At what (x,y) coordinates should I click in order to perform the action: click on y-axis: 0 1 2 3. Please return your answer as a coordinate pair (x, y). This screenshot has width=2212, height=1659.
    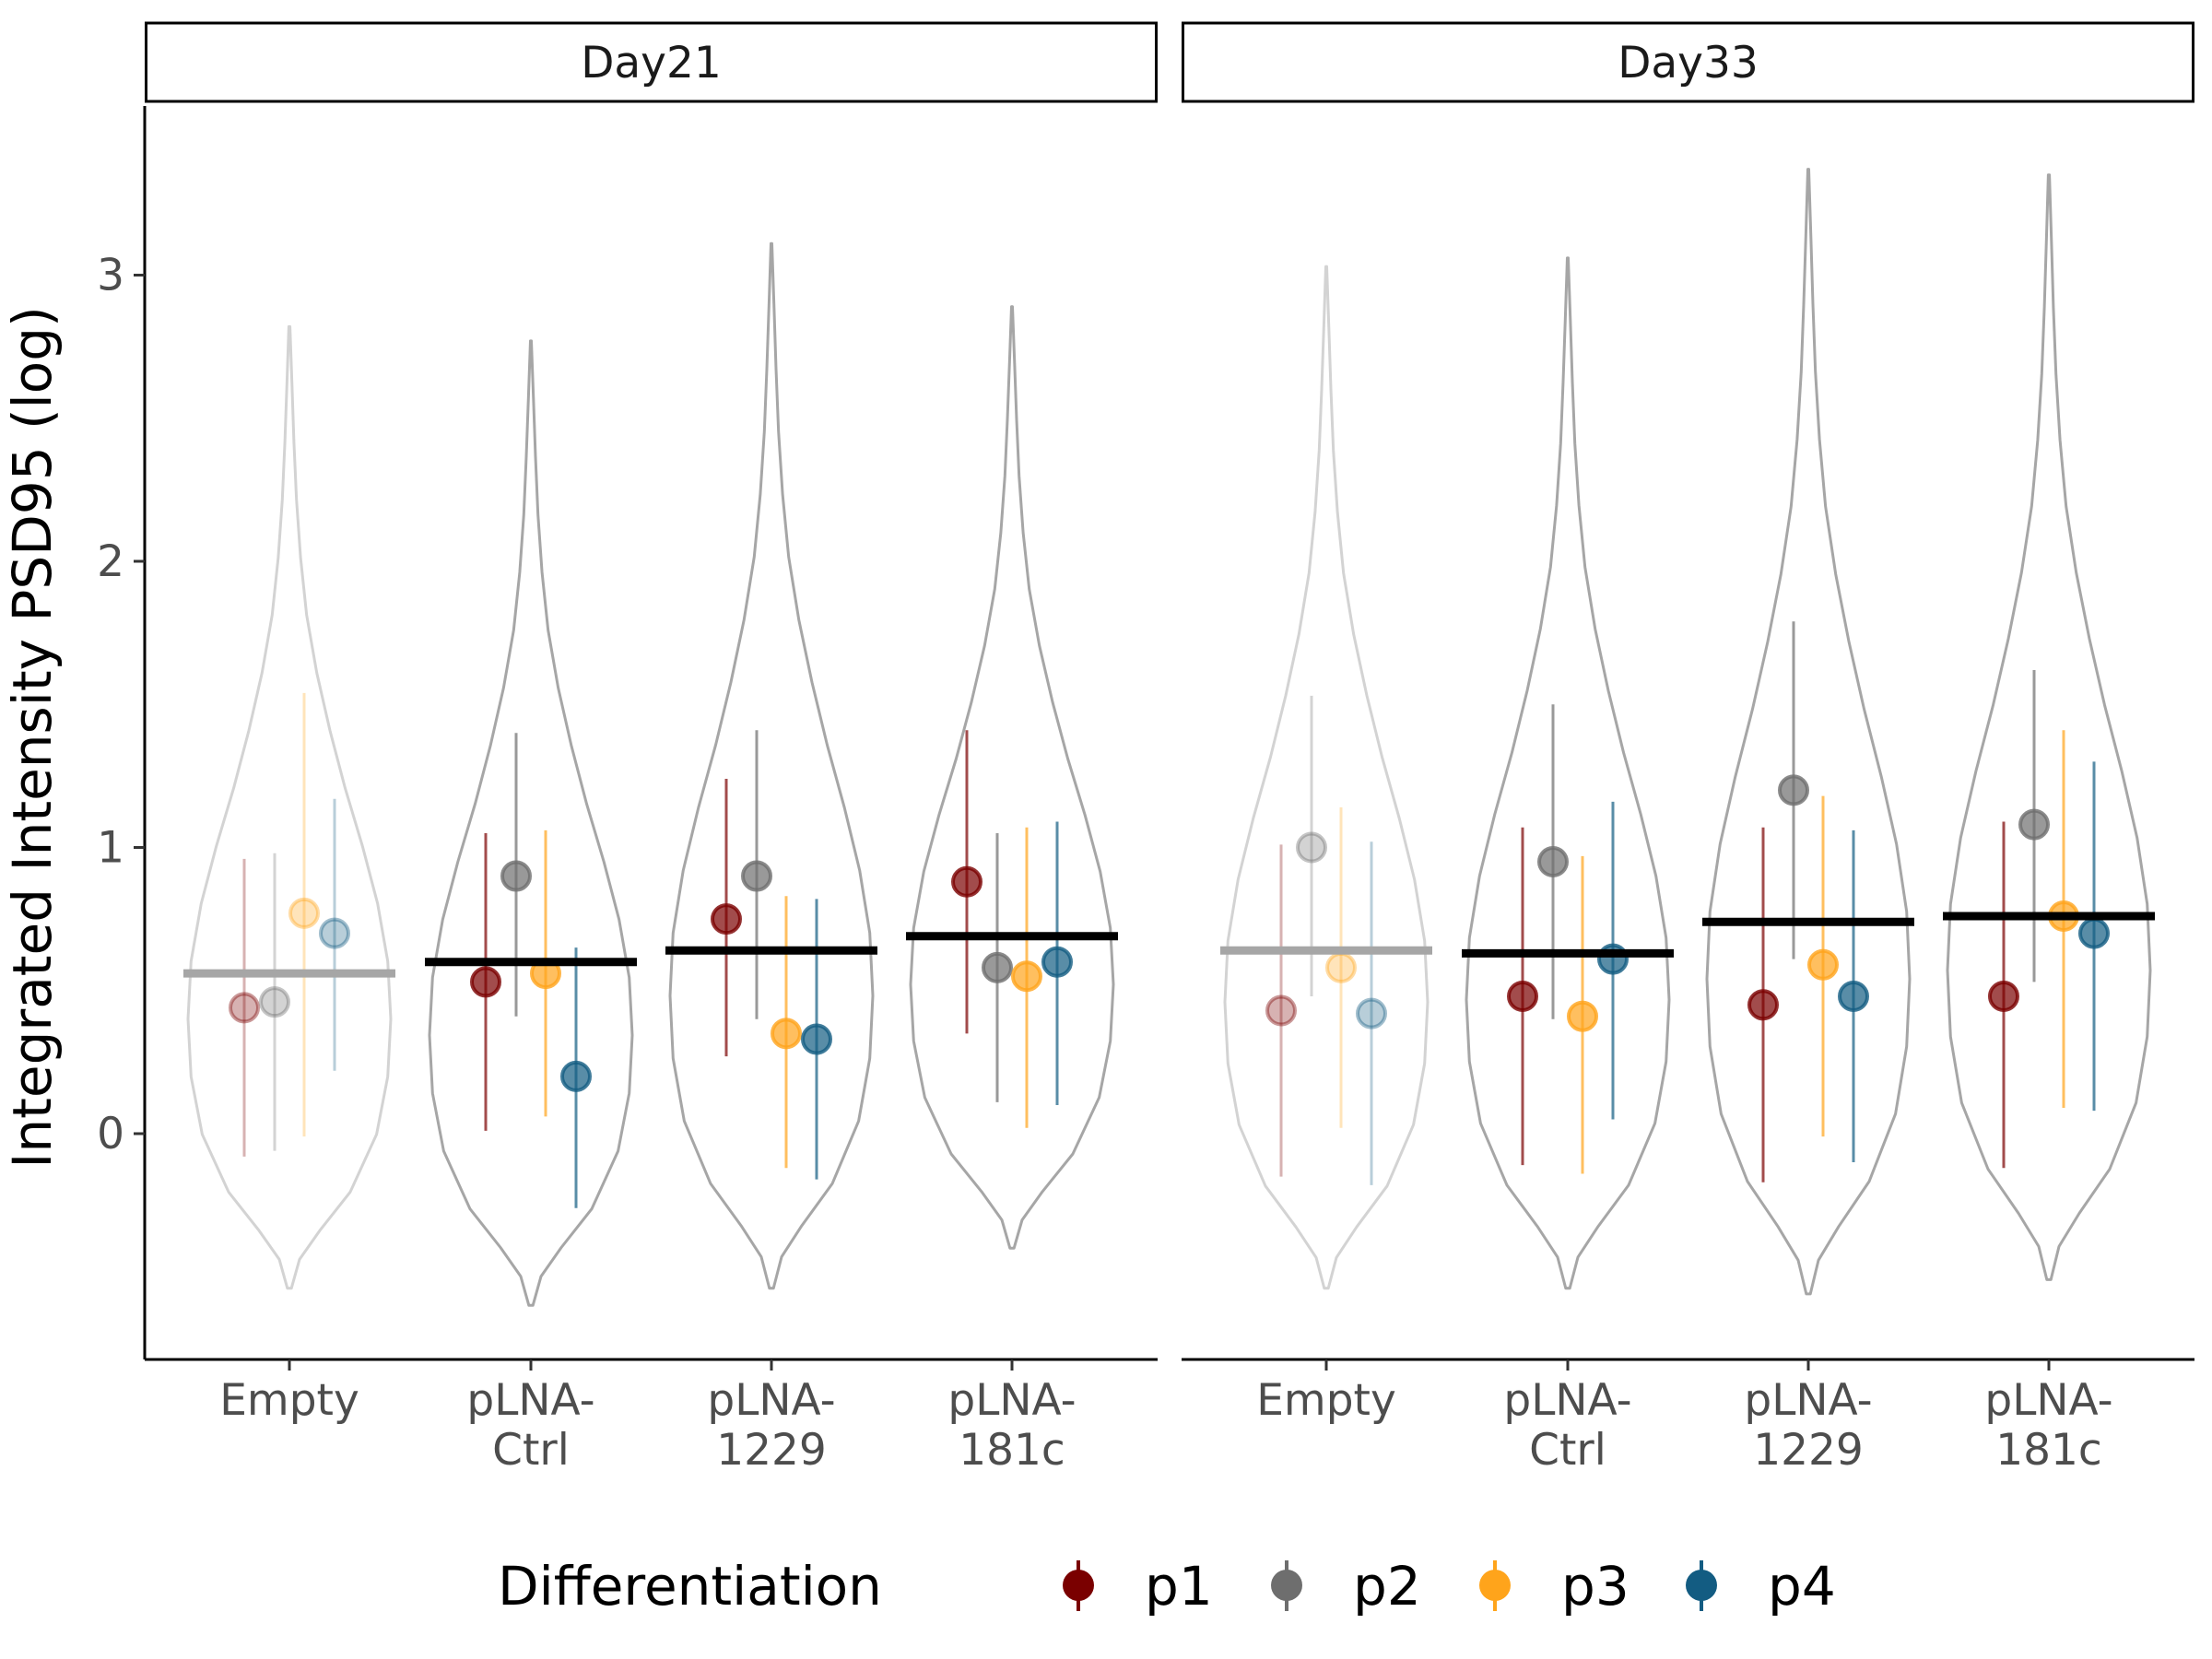
    Looking at the image, I should click on (122, 732).